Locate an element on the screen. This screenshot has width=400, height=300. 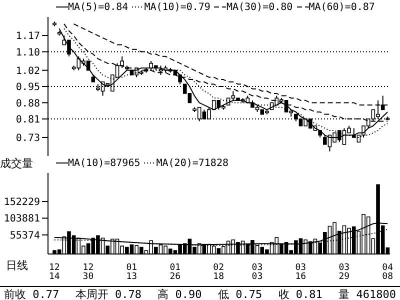
y-tick-label: 1.10 is located at coordinates (28, 52).